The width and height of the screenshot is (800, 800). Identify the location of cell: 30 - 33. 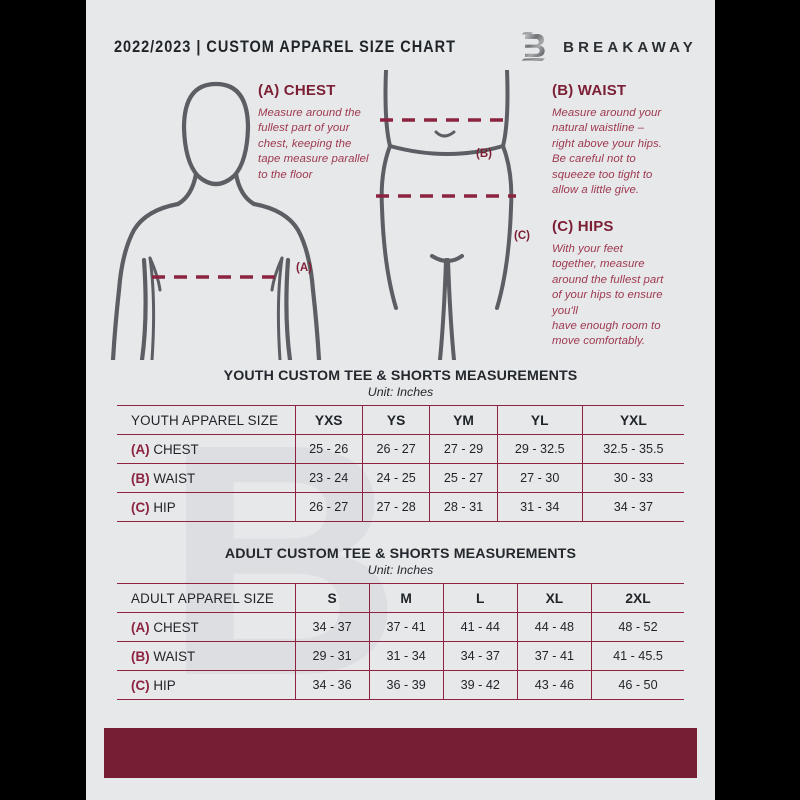
(632, 478).